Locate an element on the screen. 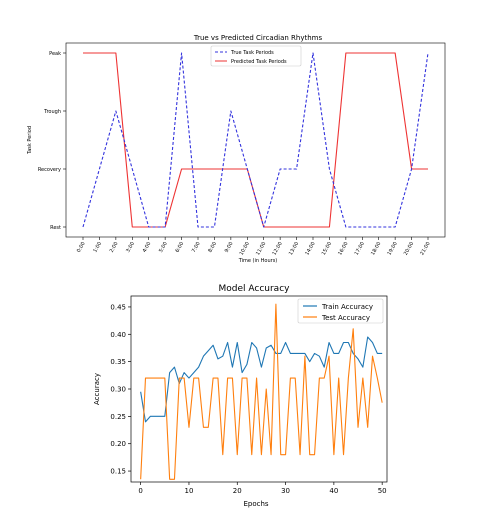 This screenshot has height=525, width=500. chart1-xtick-label: 0:00 is located at coordinates (81, 247).